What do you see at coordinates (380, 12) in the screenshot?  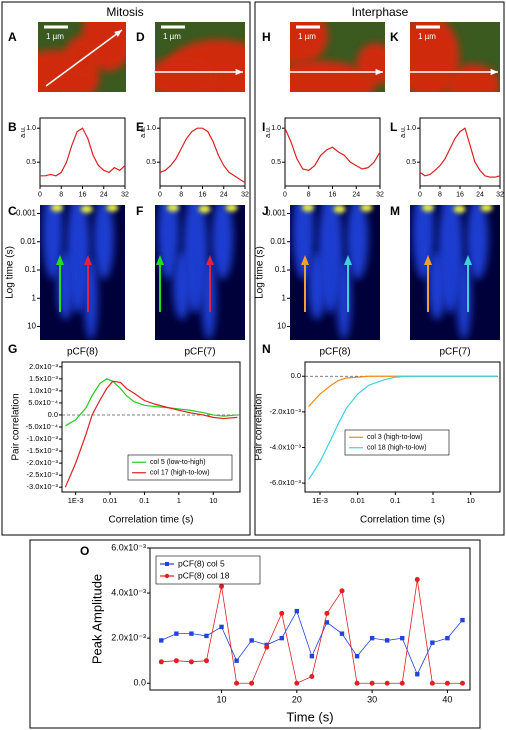 I see `section-title: Interphase` at bounding box center [380, 12].